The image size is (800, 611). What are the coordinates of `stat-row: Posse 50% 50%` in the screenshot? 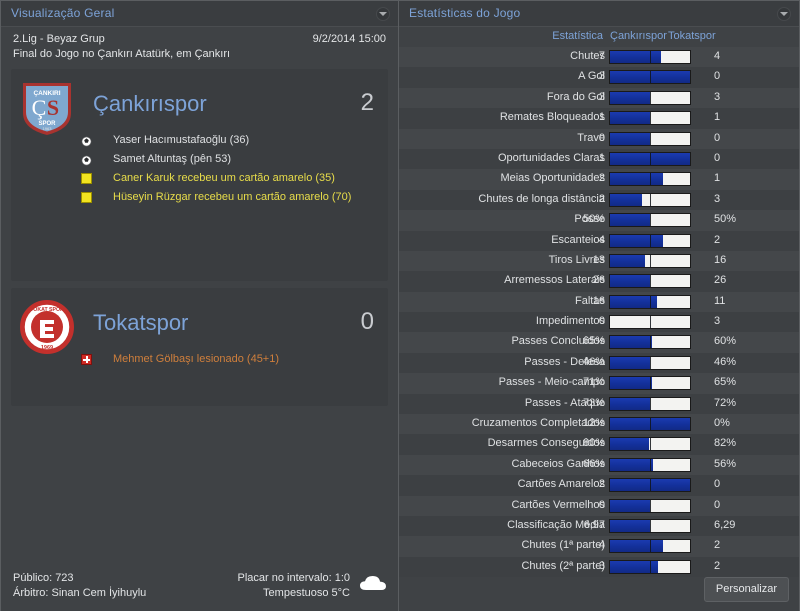 It's located at (599, 220).